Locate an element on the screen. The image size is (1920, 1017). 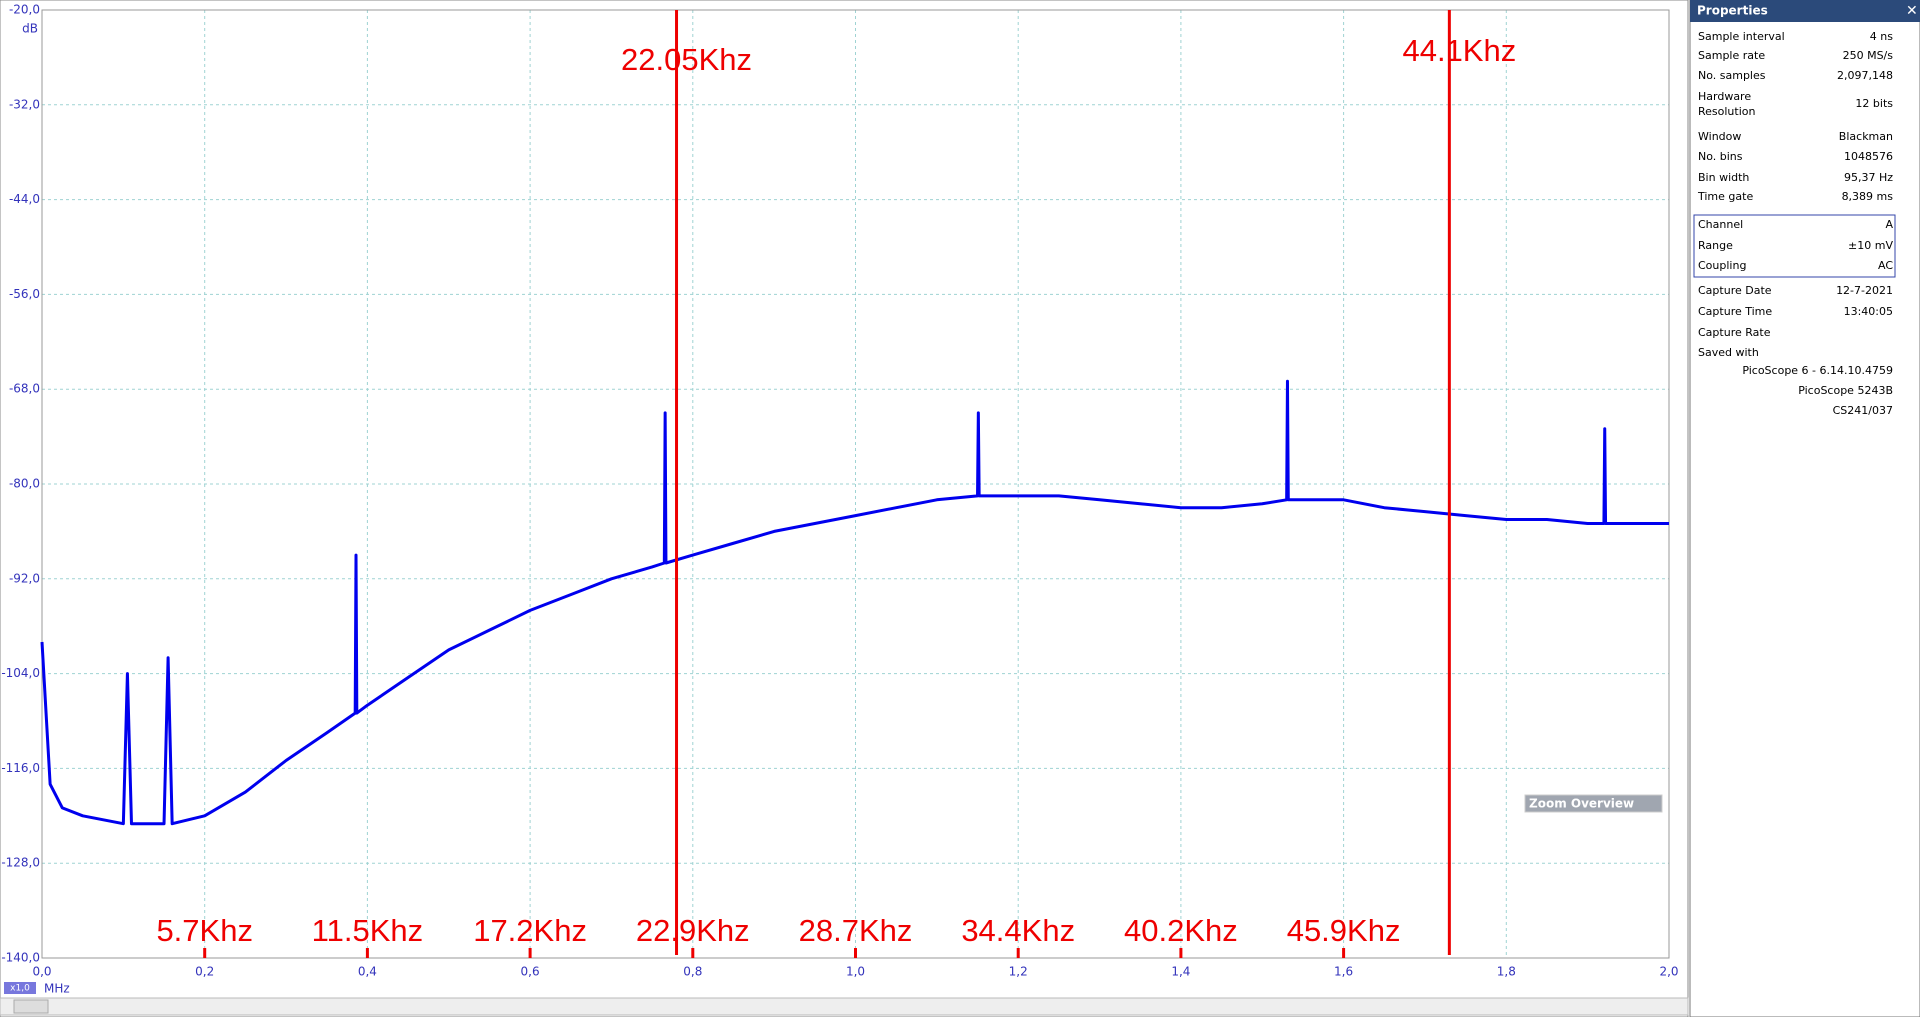
y-tick-label: -20,0 is located at coordinates (24, 10).